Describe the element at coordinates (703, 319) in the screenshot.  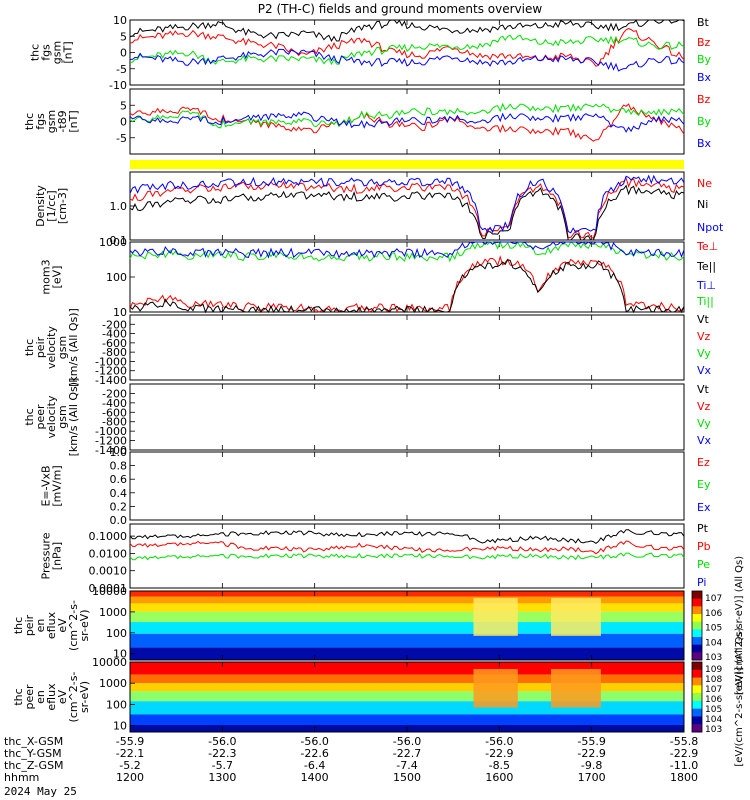
I see `legend-label: Vt` at that location.